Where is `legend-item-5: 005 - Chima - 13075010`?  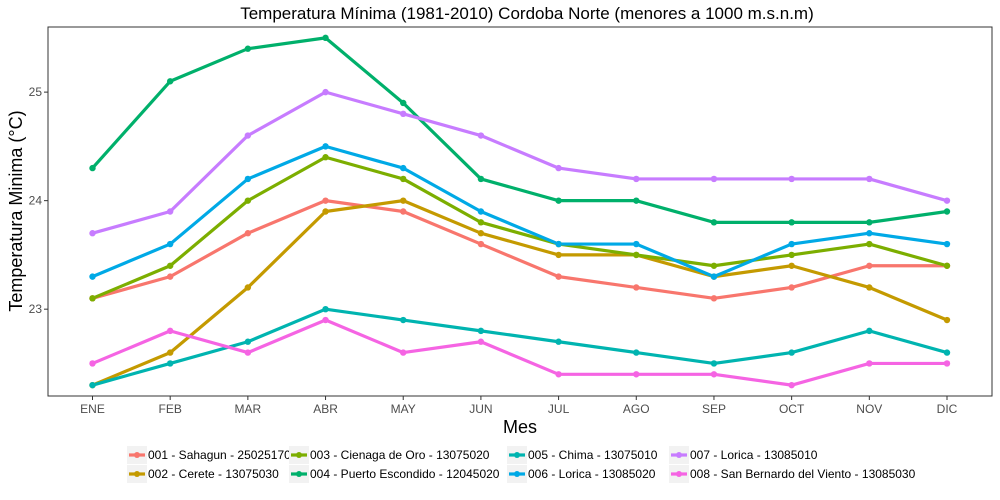 legend-item-5: 005 - Chima - 13075010 is located at coordinates (582, 455).